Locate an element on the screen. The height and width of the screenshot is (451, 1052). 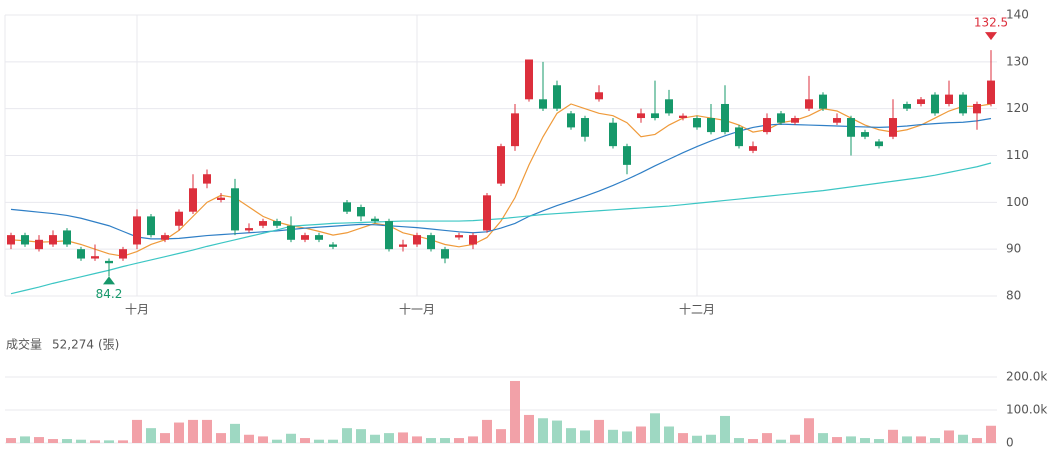
x-tick-label: 十一月 is located at coordinates (417, 310).